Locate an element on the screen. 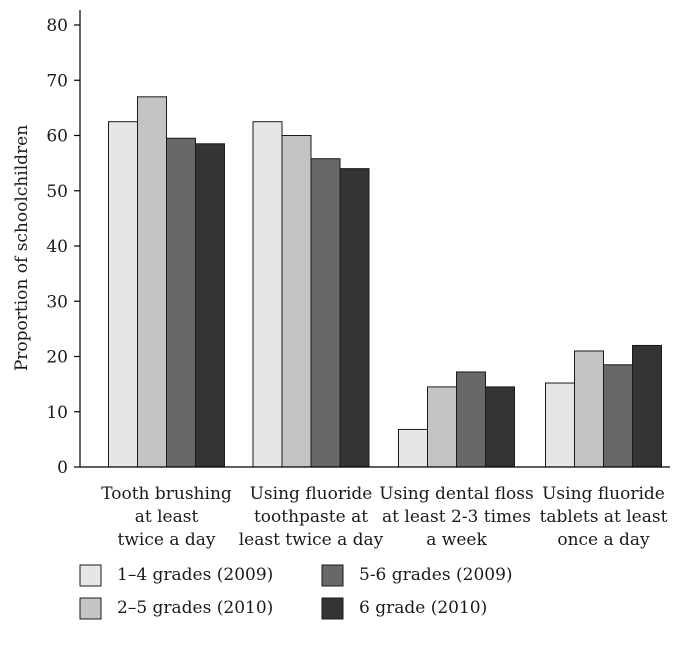 The width and height of the screenshot is (677, 649). legend-label: 6 grade (2010) is located at coordinates (423, 608).